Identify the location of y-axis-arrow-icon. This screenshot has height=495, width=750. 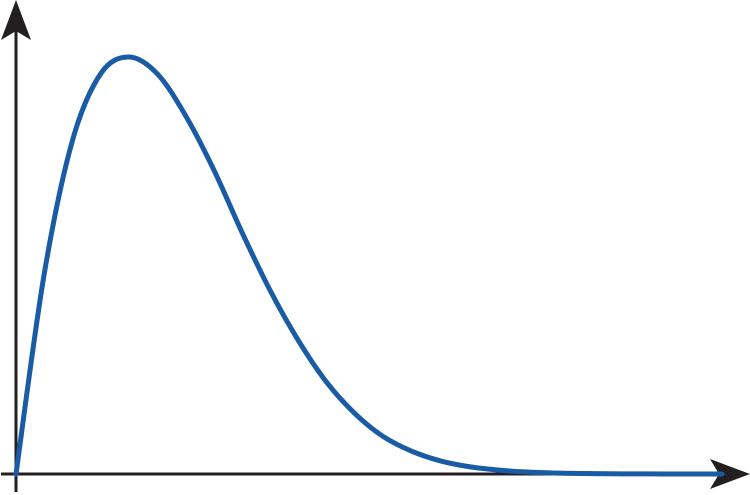
(16, 20).